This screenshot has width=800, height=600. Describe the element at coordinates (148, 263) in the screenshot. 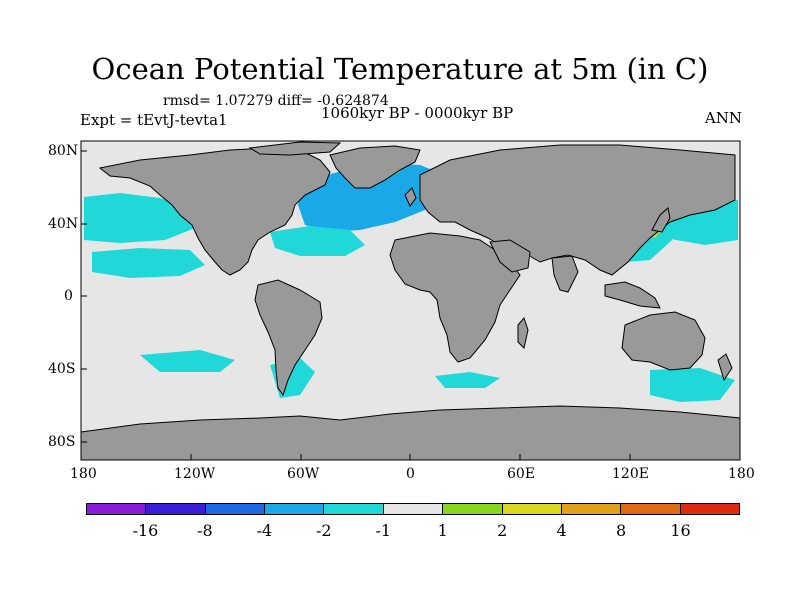

I see `anomaly-subtropic-pacific` at that location.